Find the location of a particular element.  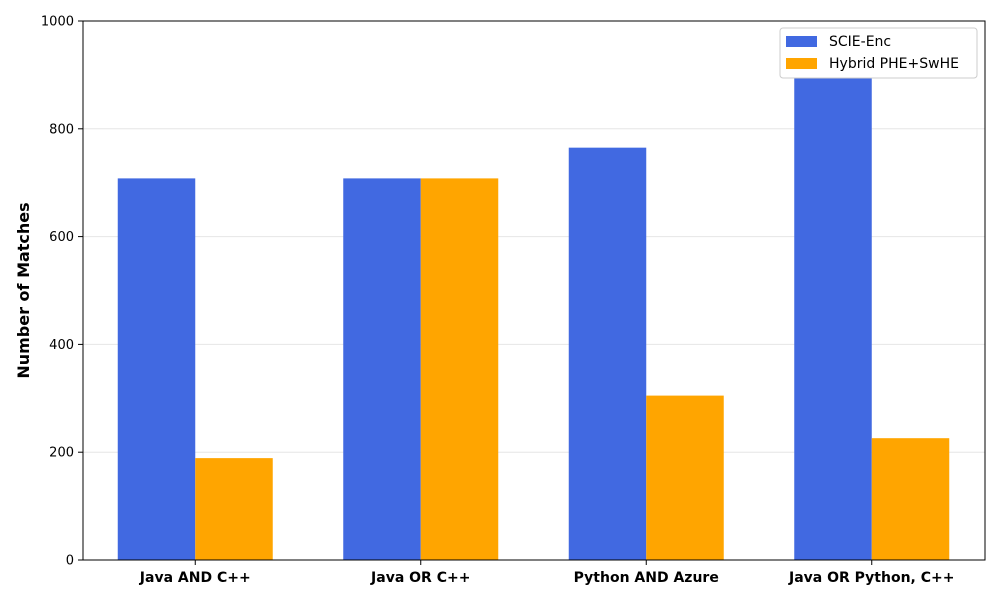

y-axis-title: Number of Matches is located at coordinates (23, 290).